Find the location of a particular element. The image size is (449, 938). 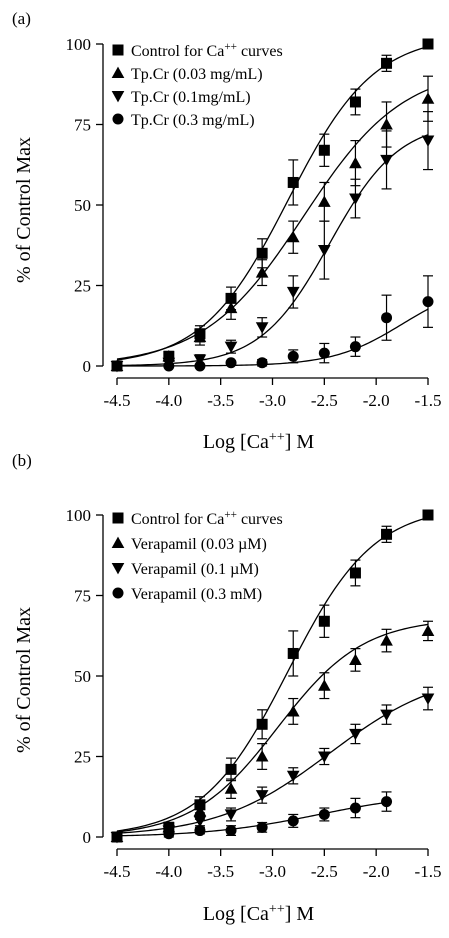

panel-label: (b) is located at coordinates (22, 460).